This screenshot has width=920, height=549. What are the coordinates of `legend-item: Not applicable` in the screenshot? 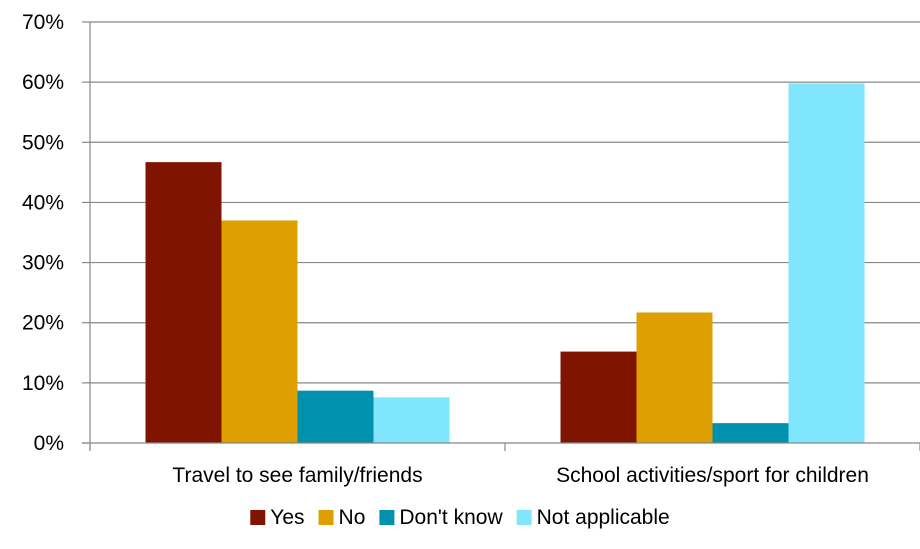 It's located at (593, 517).